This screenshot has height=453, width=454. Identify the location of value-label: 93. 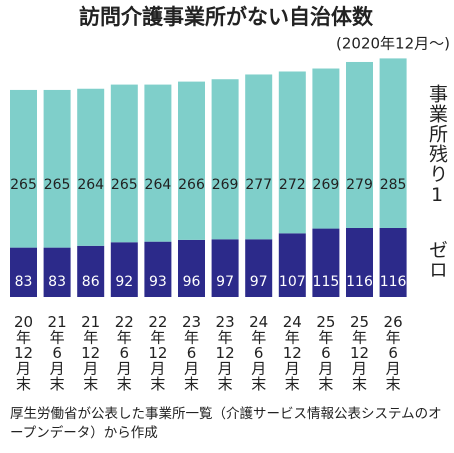
(158, 282).